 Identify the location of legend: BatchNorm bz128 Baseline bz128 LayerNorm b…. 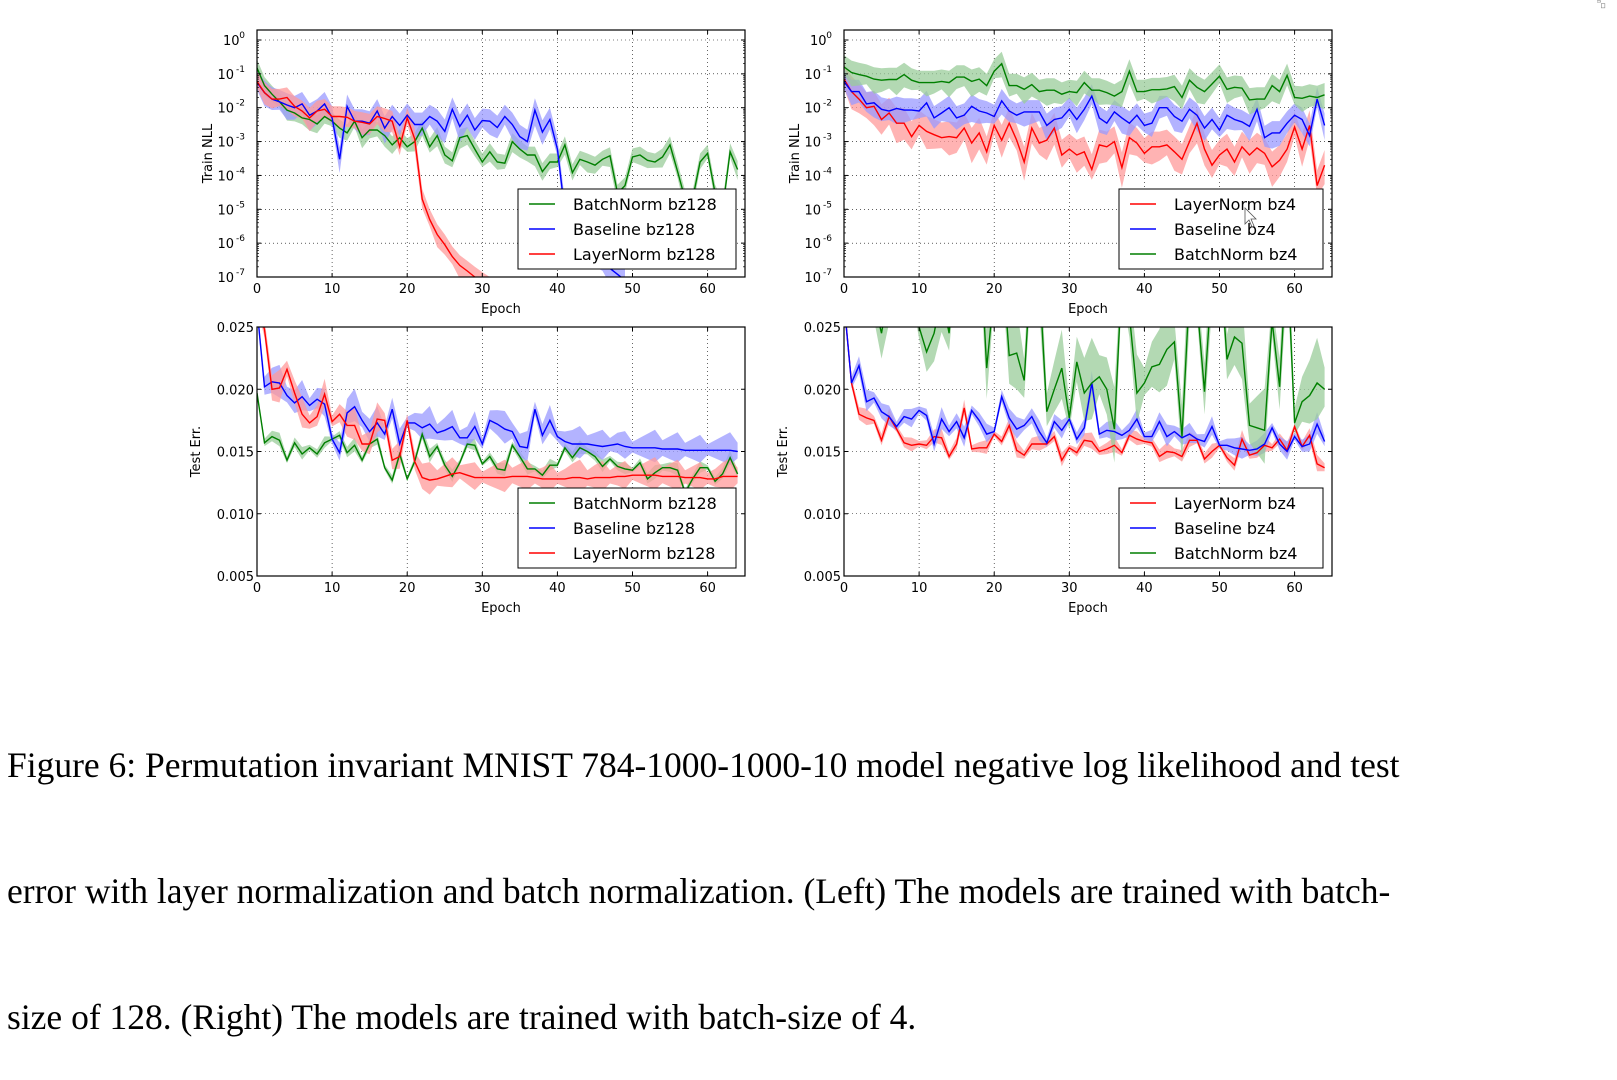
(627, 229).